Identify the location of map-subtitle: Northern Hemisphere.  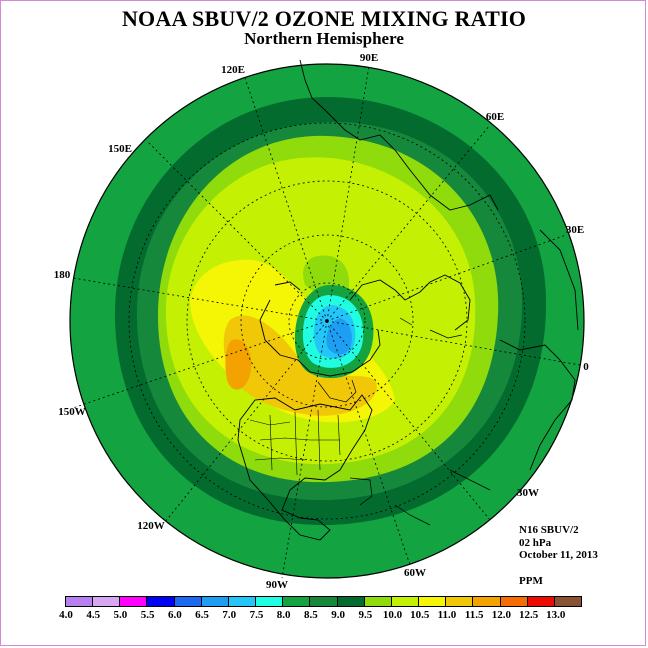
(324, 38).